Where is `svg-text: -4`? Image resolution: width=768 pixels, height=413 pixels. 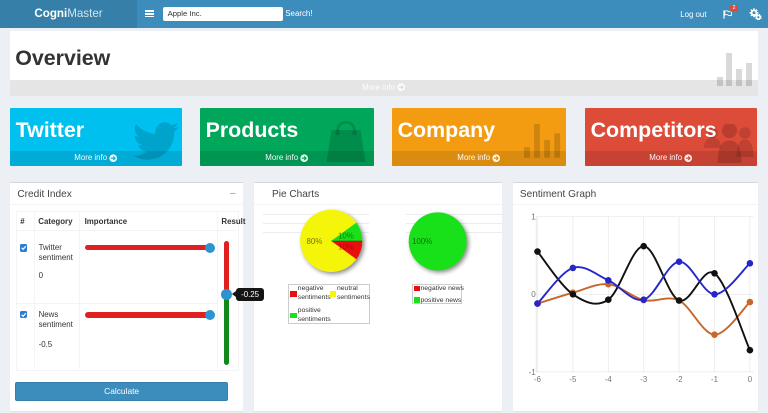
svg-text: -4 is located at coordinates (608, 379).